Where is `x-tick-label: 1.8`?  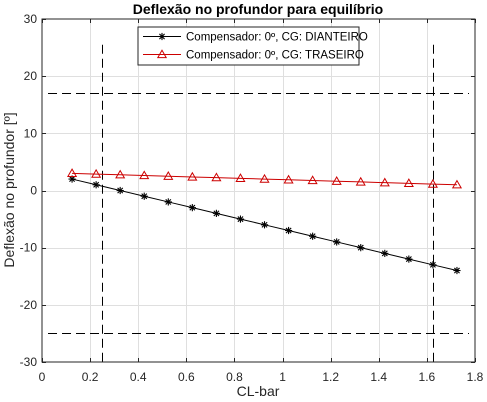 x-tick-label: 1.8 is located at coordinates (475, 377).